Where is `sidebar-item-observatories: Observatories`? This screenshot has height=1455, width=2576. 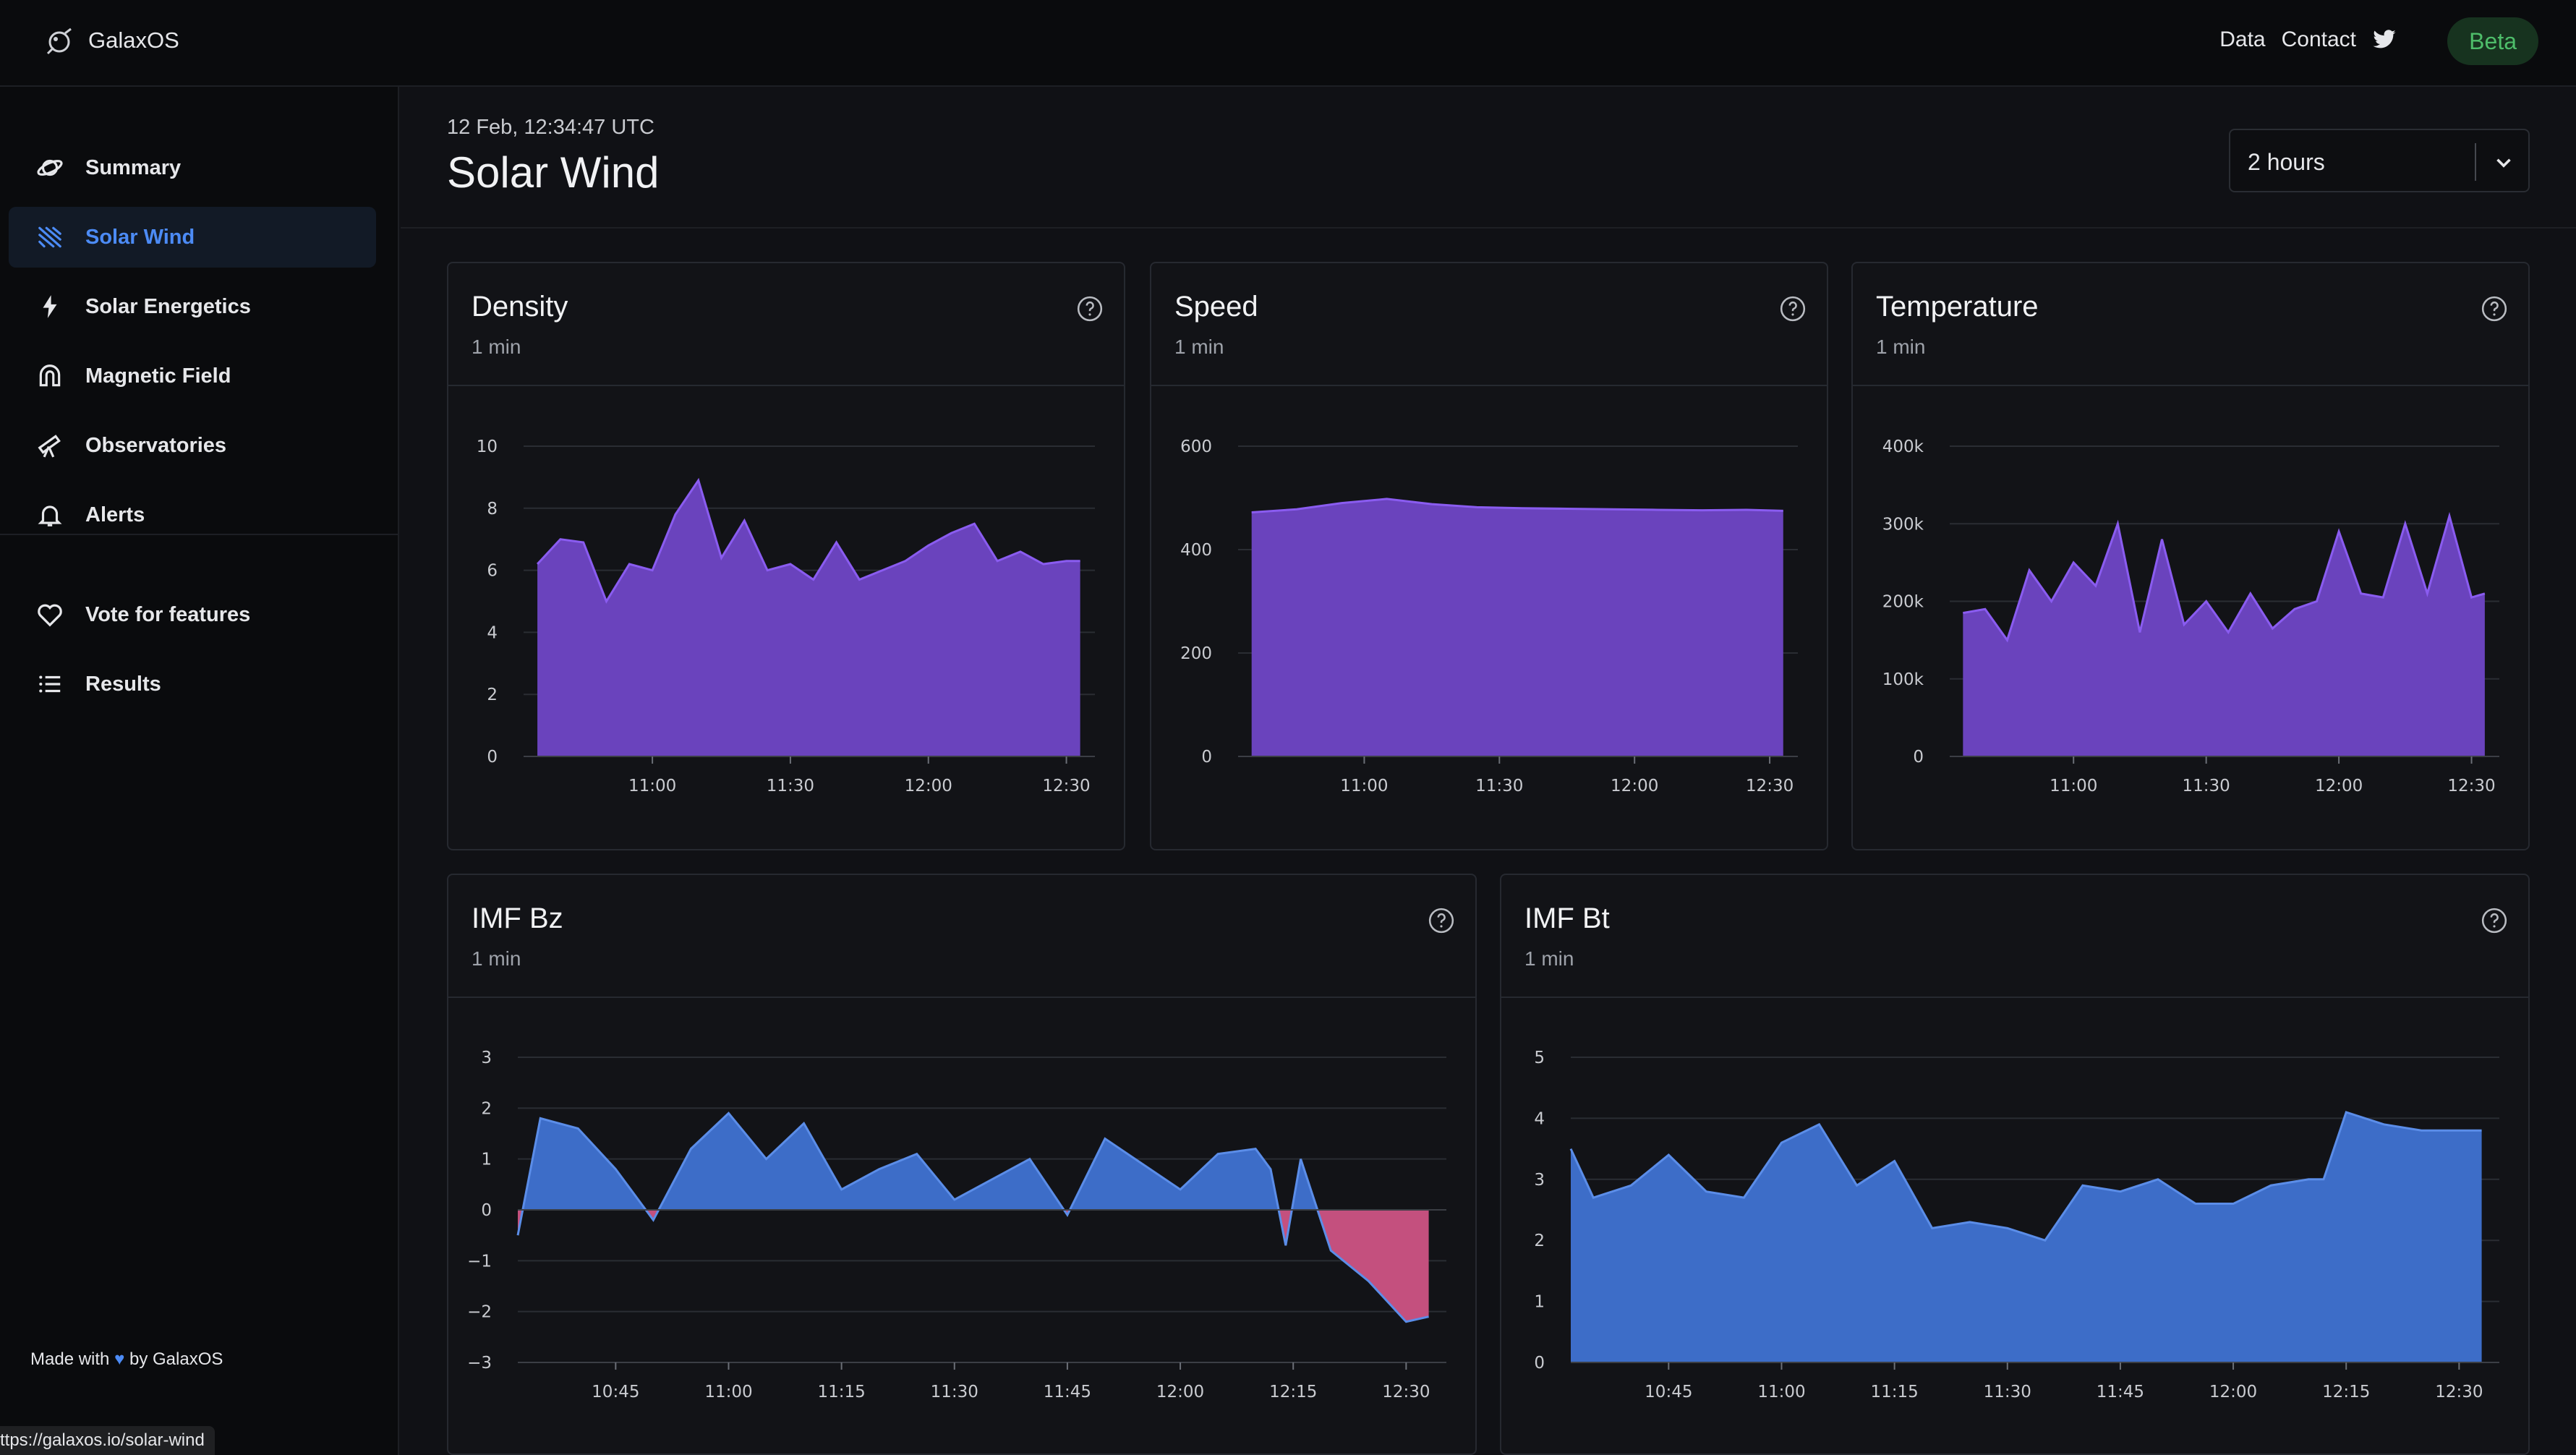
sidebar-item-observatories: Observatories is located at coordinates (192, 445).